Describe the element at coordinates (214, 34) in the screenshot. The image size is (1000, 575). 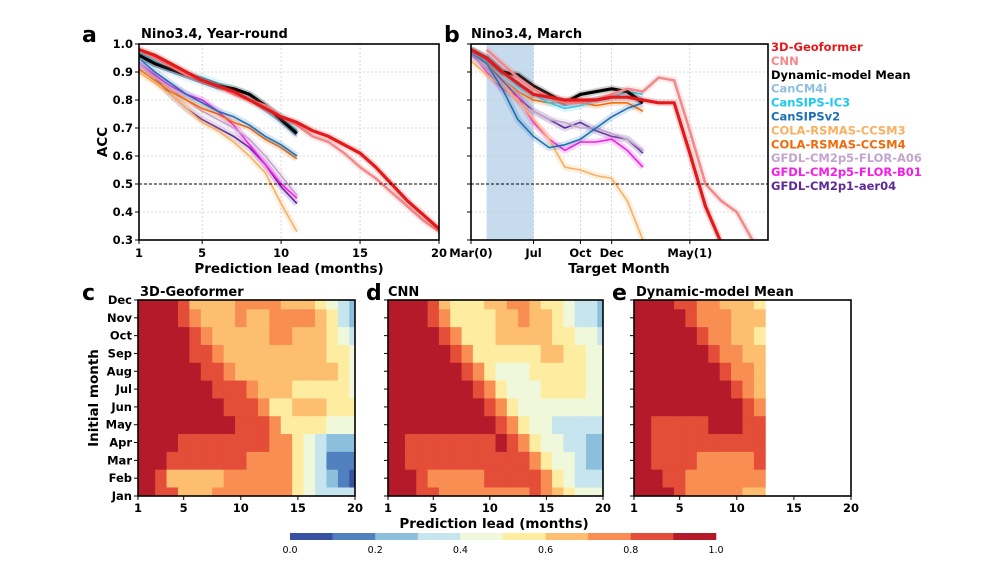
I see `panel-a-title: Nino3.4, Year-round` at that location.